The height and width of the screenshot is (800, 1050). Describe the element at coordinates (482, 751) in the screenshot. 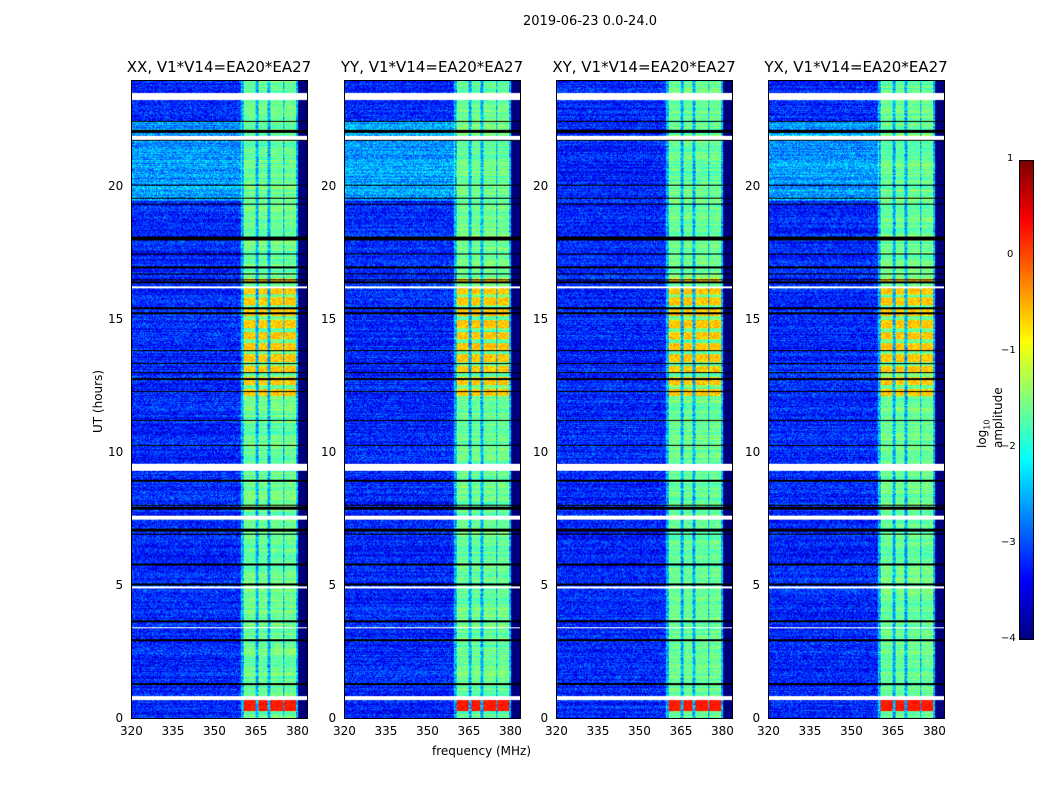

I see `x-axis-label: frequency (MHz)` at that location.